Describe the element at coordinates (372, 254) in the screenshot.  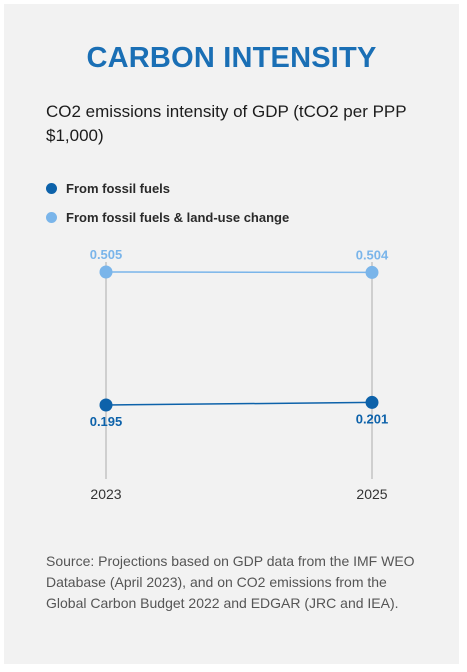
I see `data-label-land-use-2025: 0.504` at that location.